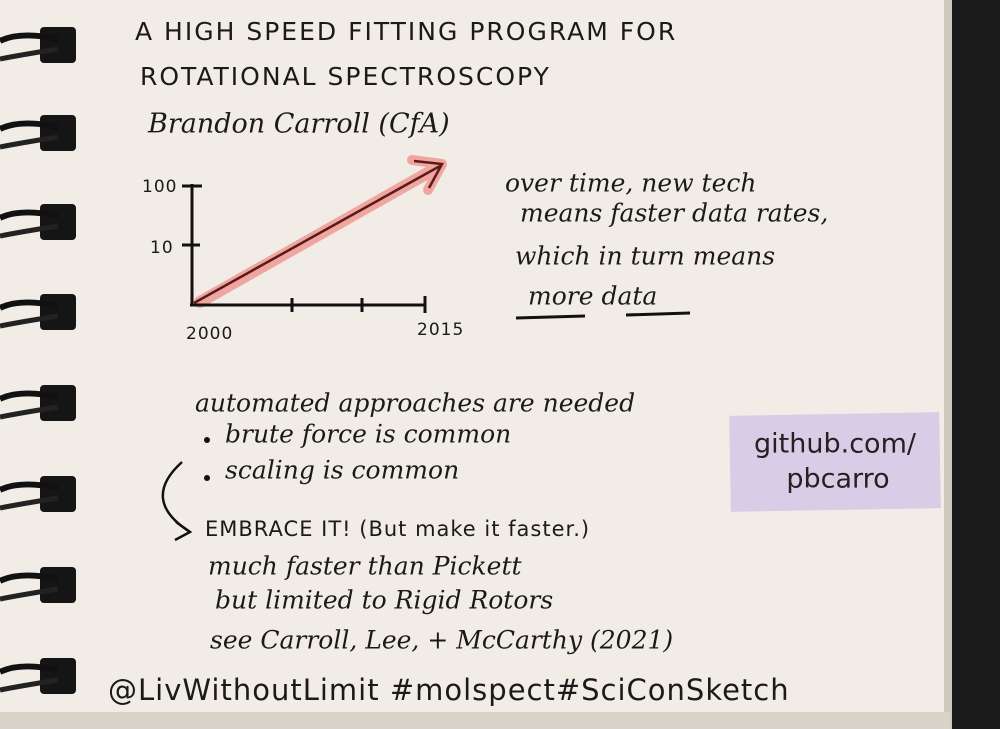 Image resolution: width=1000 pixels, height=729 pixels. I want to click on note-line: means faster data rates,, so click(674, 213).